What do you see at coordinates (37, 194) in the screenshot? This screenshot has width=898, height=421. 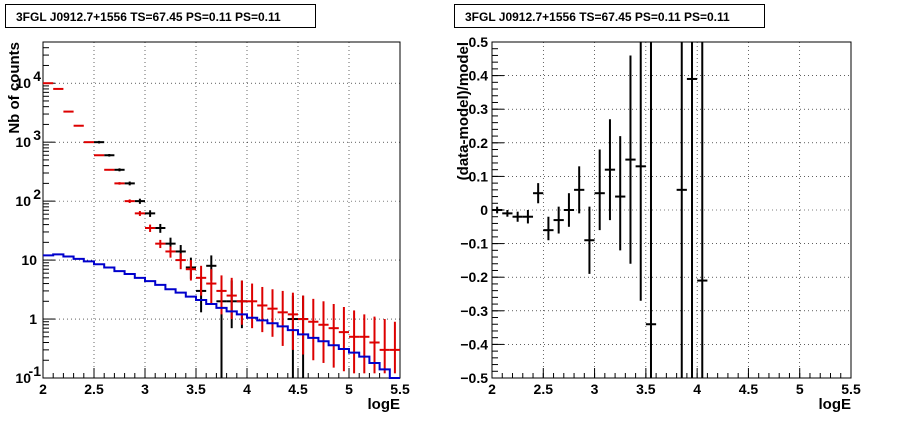 I see `y-tick-exponent: 2` at bounding box center [37, 194].